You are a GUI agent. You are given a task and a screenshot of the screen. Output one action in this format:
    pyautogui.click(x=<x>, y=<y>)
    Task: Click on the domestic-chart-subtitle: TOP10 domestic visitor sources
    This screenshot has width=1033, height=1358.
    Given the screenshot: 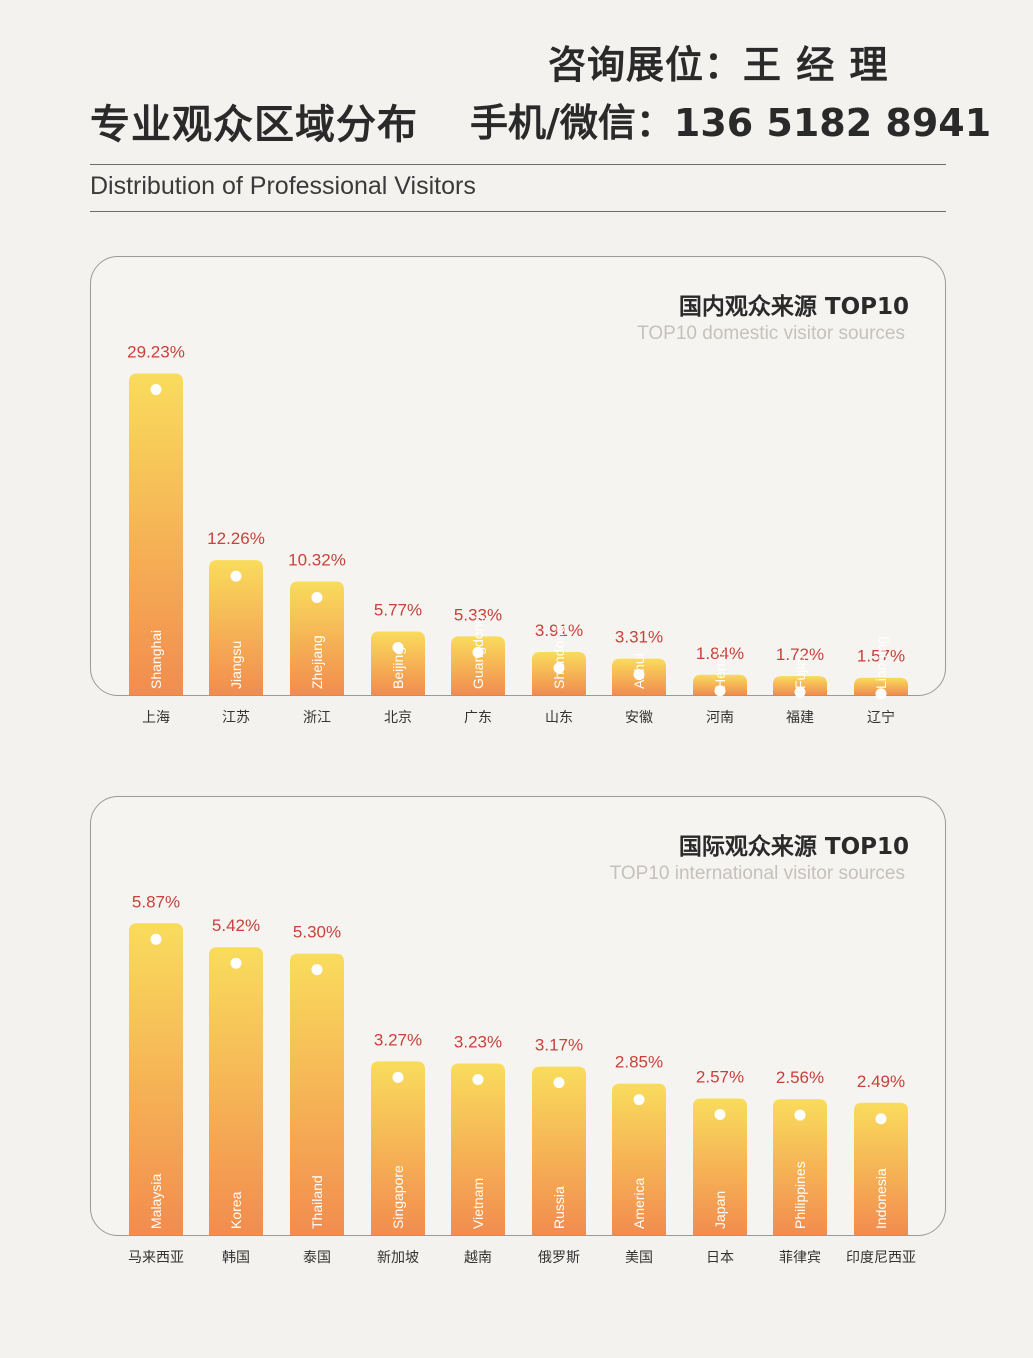 What is the action you would take?
    pyautogui.click(x=771, y=333)
    